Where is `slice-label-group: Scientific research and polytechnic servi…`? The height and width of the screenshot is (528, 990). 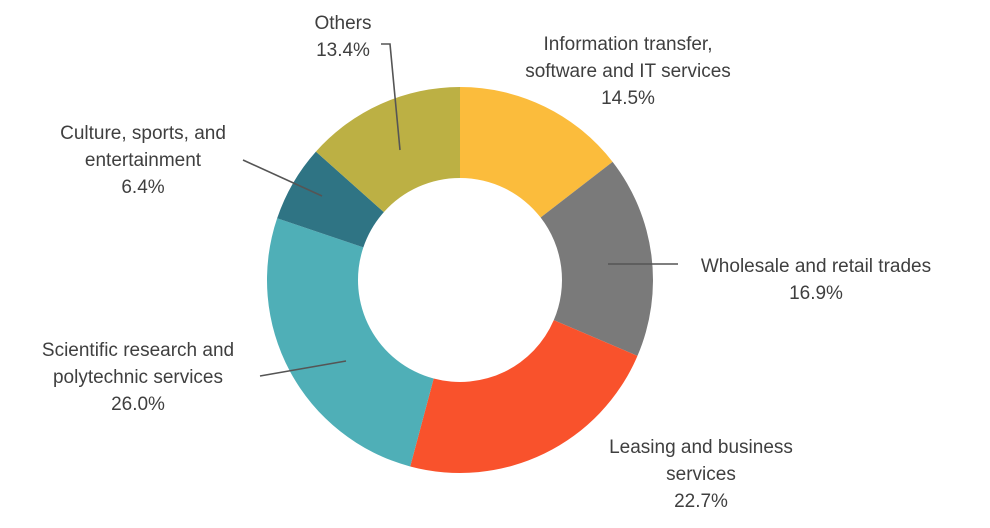 slice-label-group: Scientific research and polytechnic servi… is located at coordinates (138, 377).